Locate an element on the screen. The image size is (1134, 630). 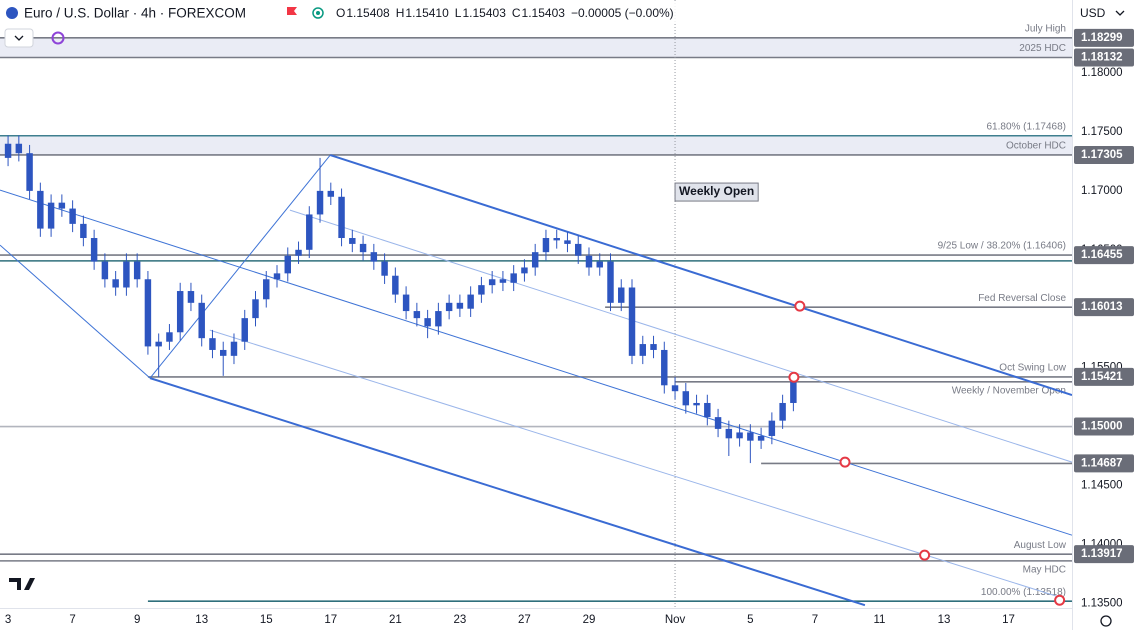
price-label: 1.18132 is located at coordinates (1102, 58).